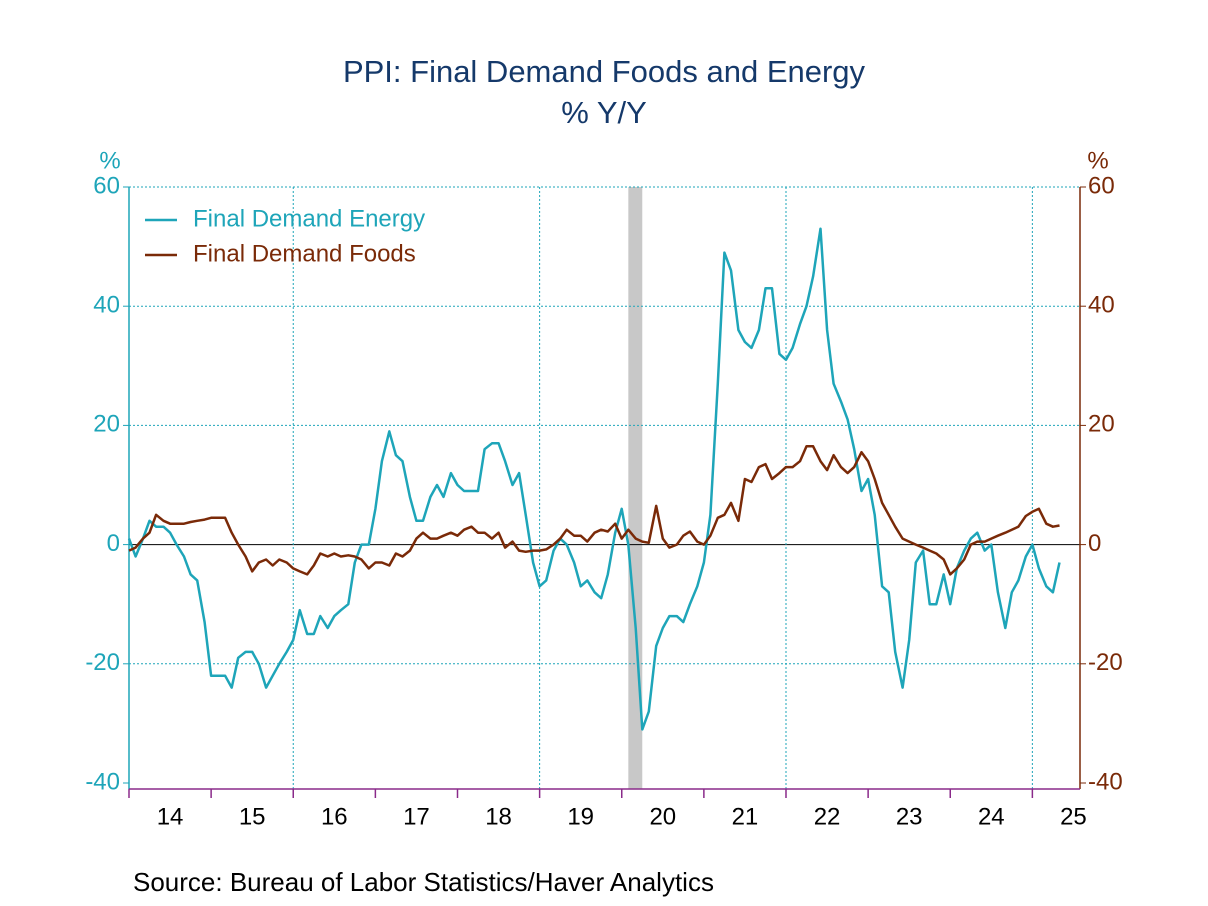  What do you see at coordinates (106, 424) in the screenshot?
I see `y-tick-label: 20` at bounding box center [106, 424].